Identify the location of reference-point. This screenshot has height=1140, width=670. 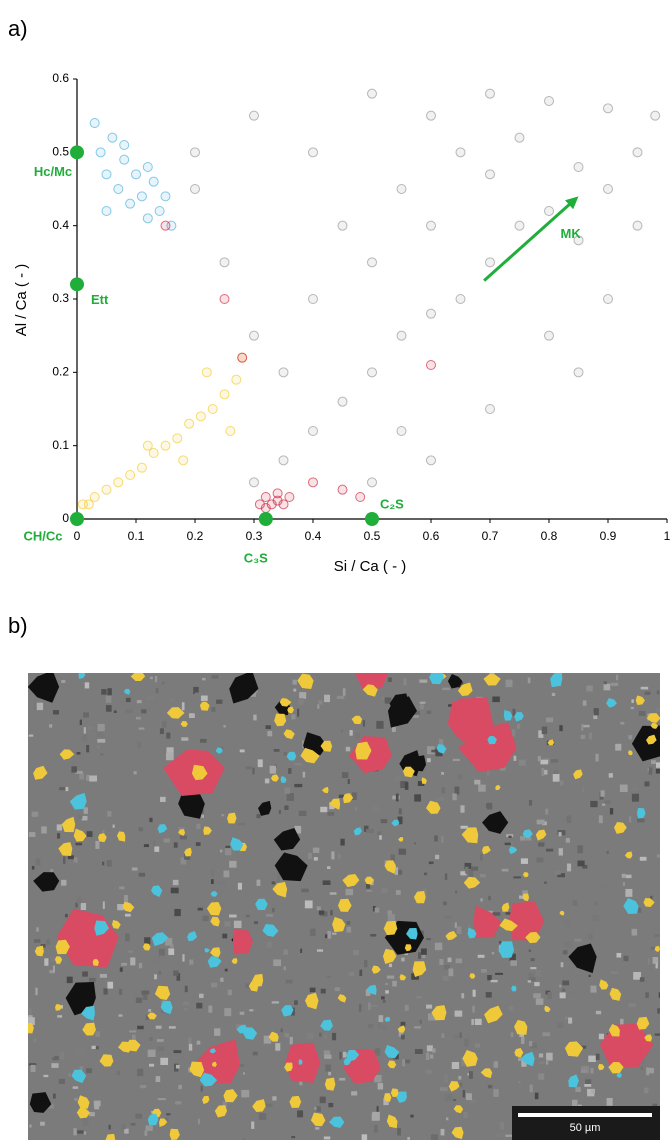
(77, 519).